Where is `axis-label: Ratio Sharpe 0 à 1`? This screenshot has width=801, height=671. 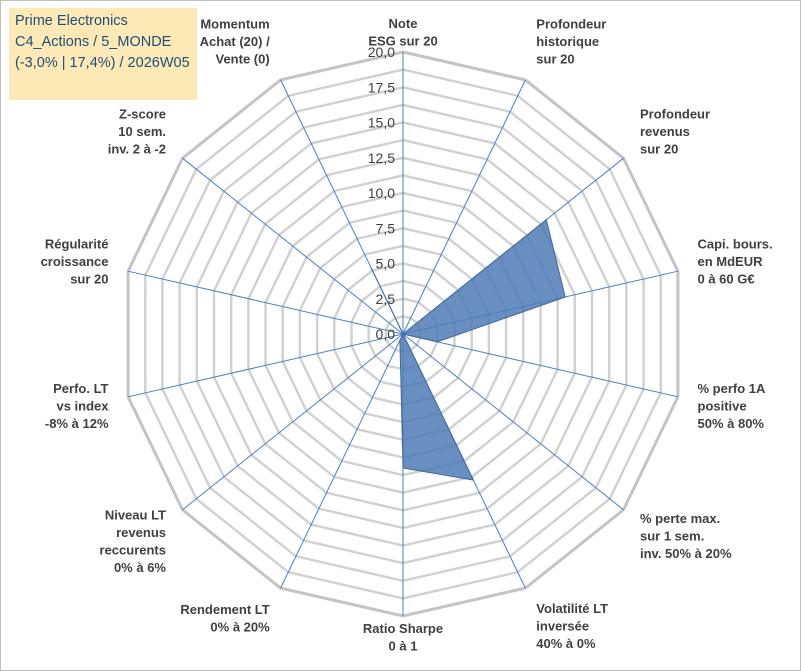 axis-label: Ratio Sharpe 0 à 1 is located at coordinates (403, 637).